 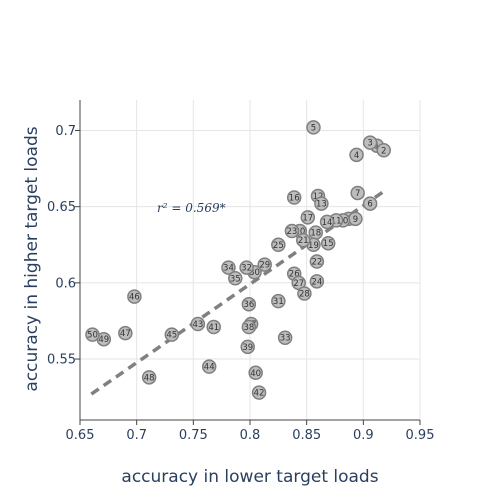 I want to click on point-label: 43, so click(x=197, y=325).